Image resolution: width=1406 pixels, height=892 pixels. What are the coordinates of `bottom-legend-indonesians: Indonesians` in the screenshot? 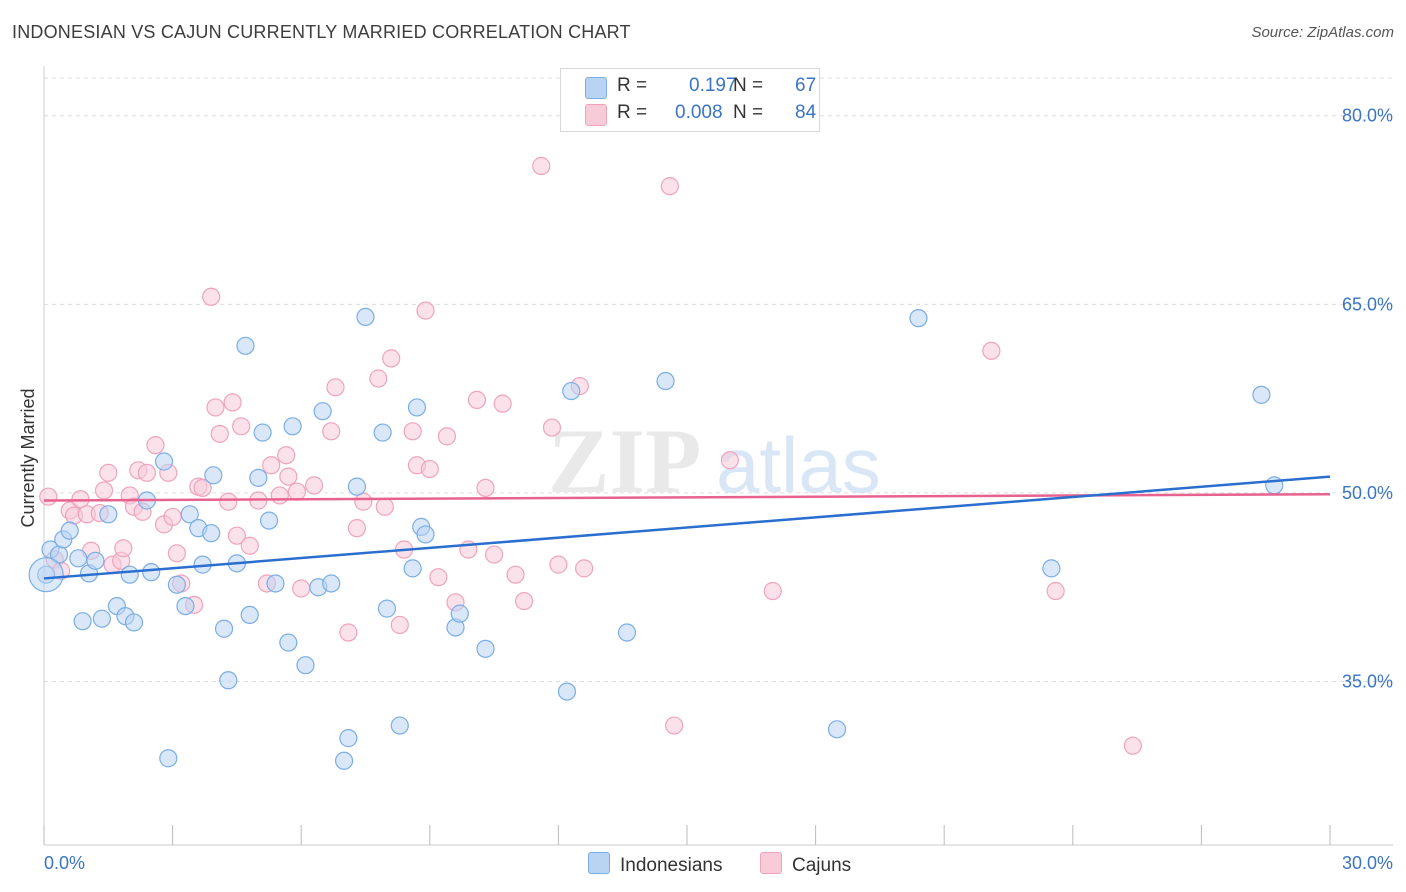 It's located at (655, 864).